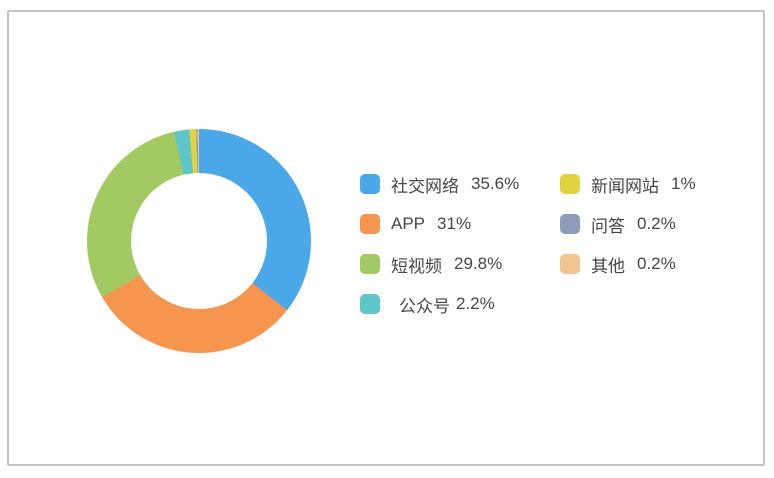 This screenshot has width=774, height=478. I want to click on legend-item-news-site: 新闻网站 1%, so click(628, 184).